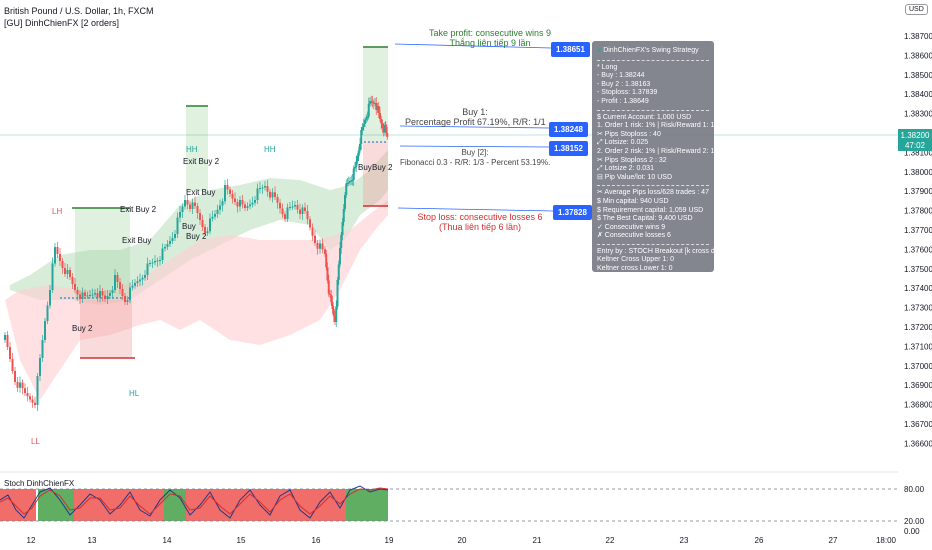  I want to click on label-hl: HL, so click(134, 393).